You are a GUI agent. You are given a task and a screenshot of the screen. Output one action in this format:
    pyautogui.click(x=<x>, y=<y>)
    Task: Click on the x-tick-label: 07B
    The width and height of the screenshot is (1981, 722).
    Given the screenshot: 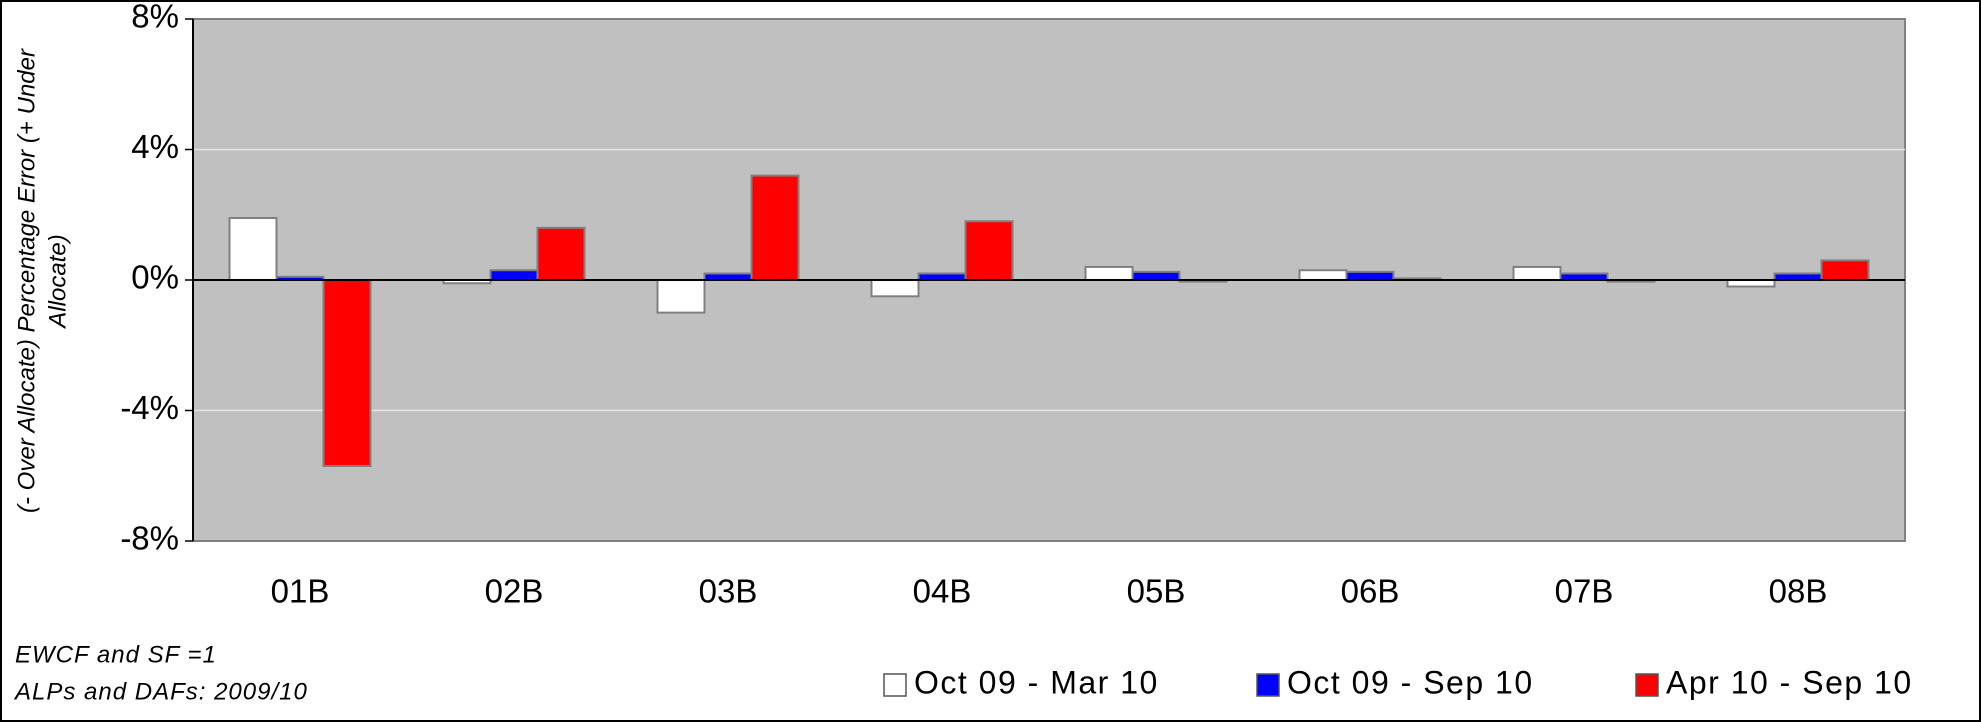 What is the action you would take?
    pyautogui.click(x=1584, y=591)
    